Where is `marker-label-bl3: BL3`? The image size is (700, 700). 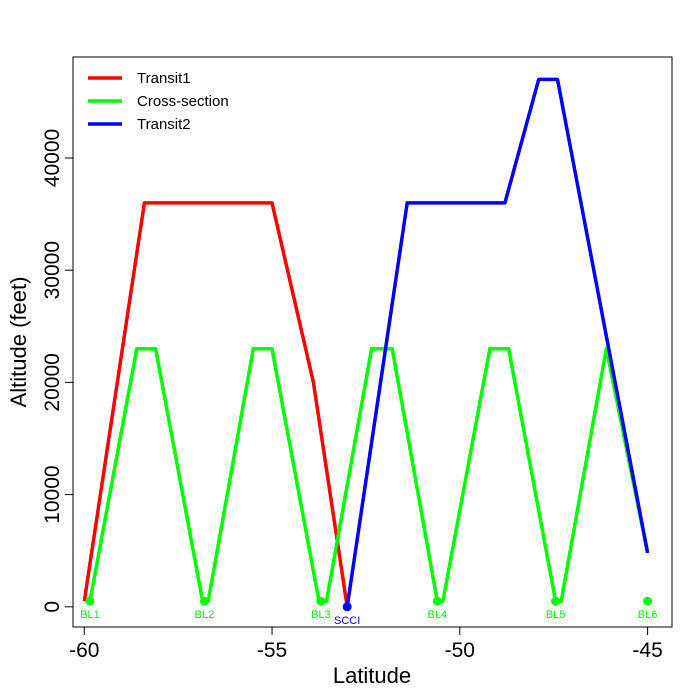 marker-label-bl3: BL3 is located at coordinates (321, 615).